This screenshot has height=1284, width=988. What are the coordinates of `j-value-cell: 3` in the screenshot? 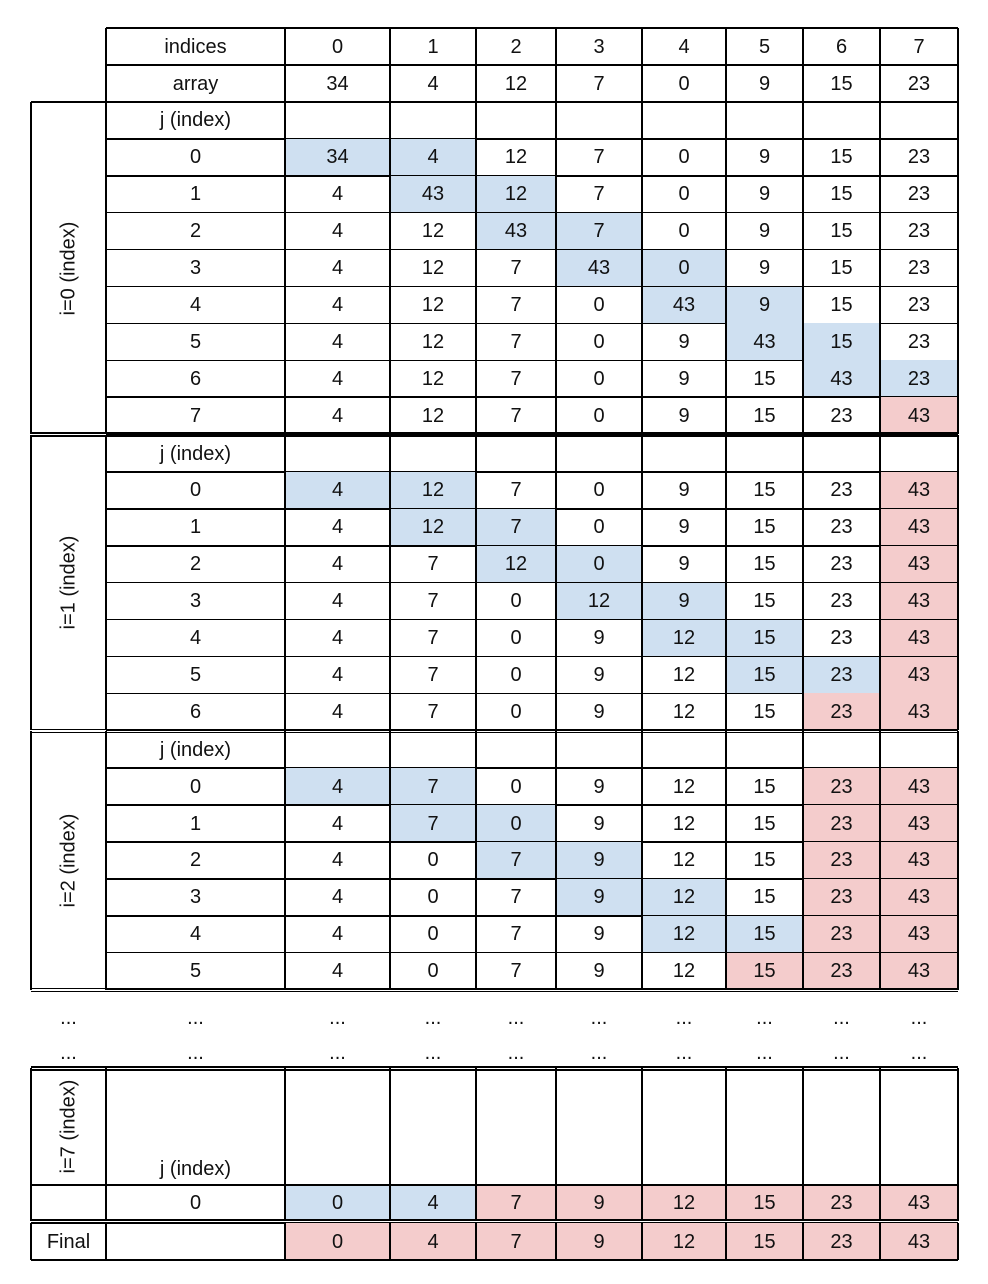 It's located at (195, 268).